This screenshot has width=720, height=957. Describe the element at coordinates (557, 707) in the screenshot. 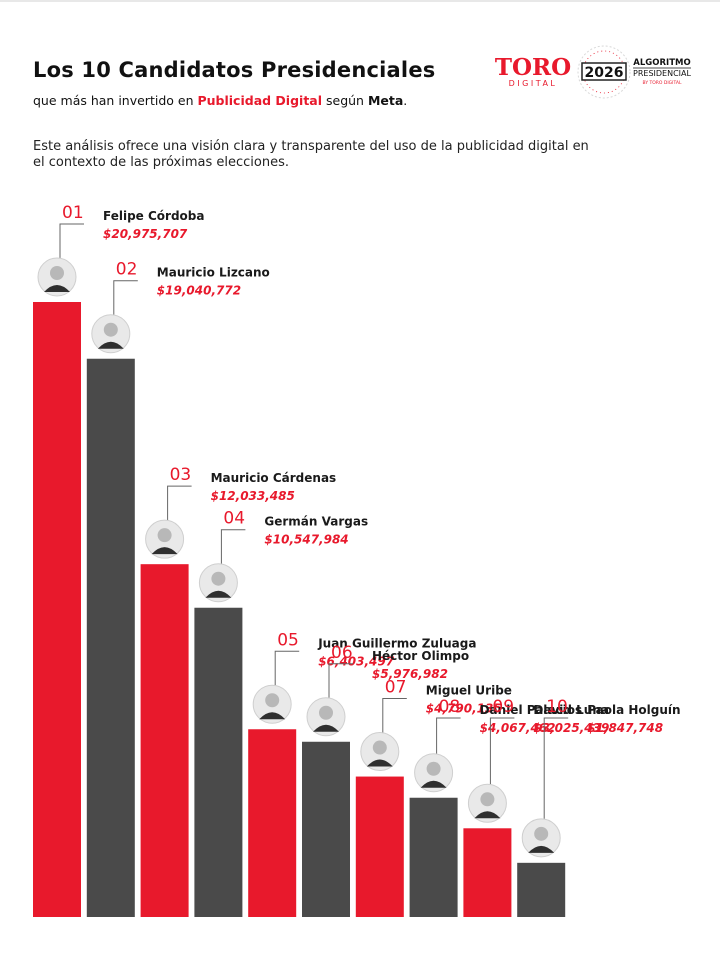

I see `rank-label: 10` at that location.